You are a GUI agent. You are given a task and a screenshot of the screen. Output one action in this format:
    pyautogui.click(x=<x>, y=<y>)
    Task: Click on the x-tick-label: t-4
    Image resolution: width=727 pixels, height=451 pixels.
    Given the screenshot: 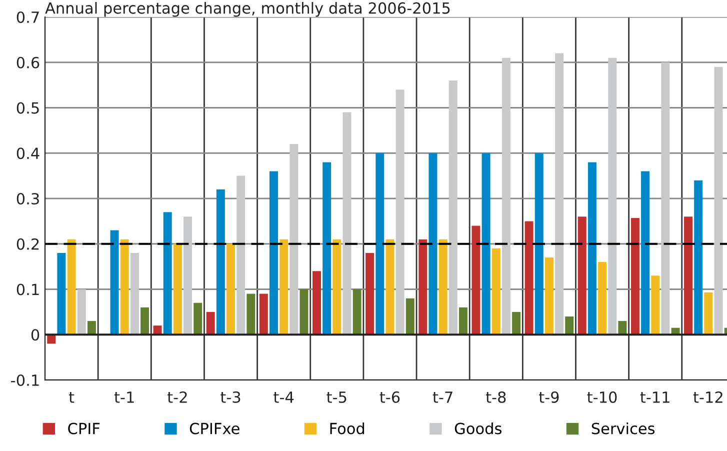 What is the action you would take?
    pyautogui.click(x=284, y=397)
    